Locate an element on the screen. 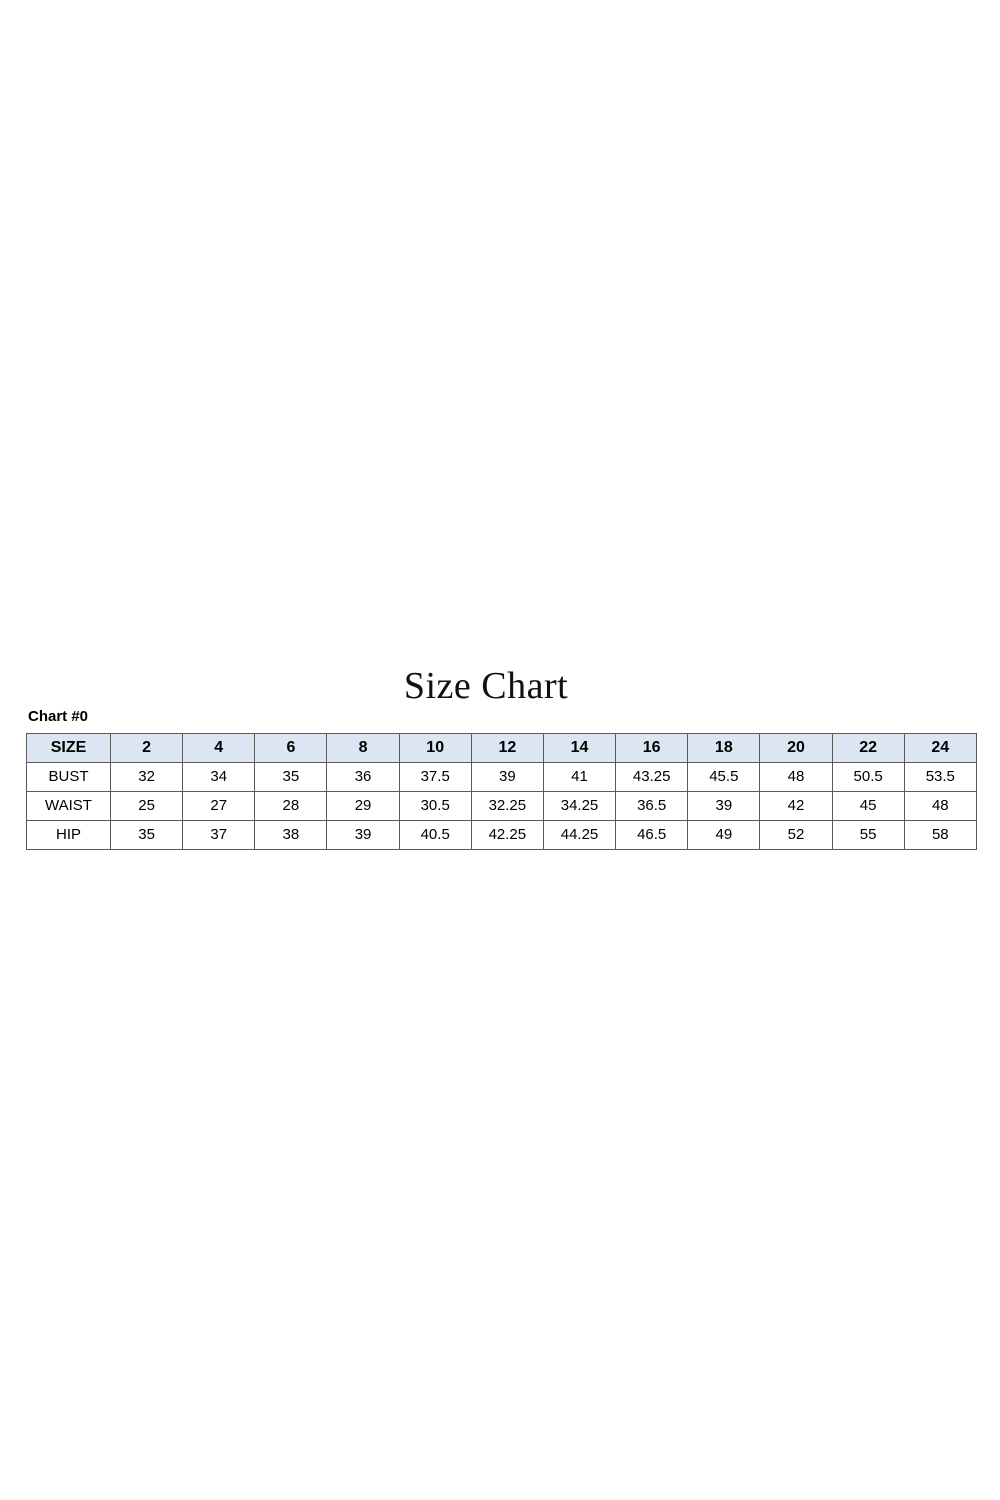 This screenshot has width=1000, height=1500. table-row-label: WAIST is located at coordinates (68, 806).